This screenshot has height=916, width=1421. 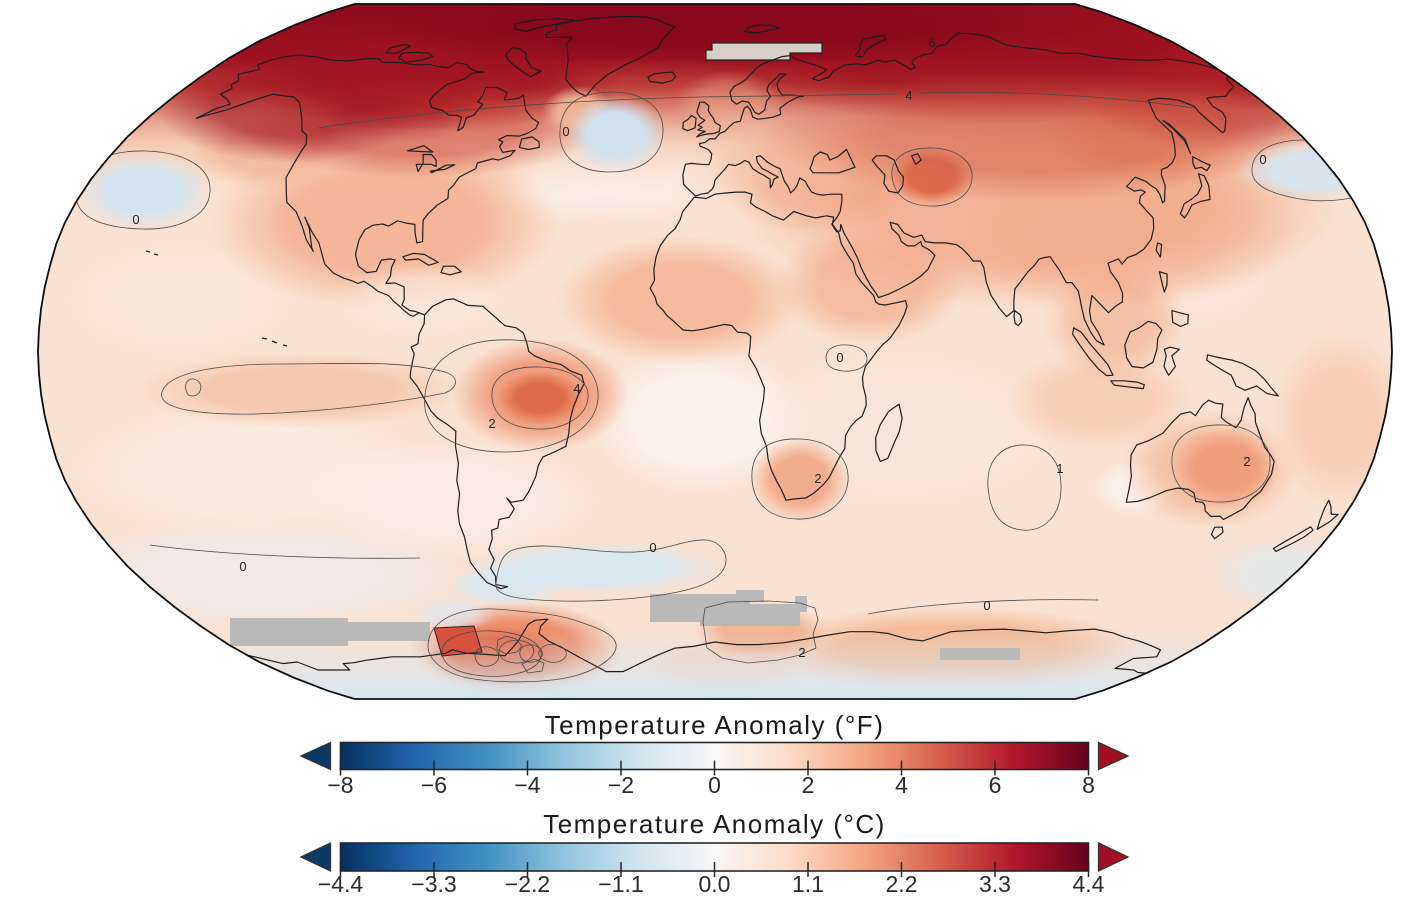 What do you see at coordinates (341, 884) in the screenshot?
I see `svg-text: −4.4` at bounding box center [341, 884].